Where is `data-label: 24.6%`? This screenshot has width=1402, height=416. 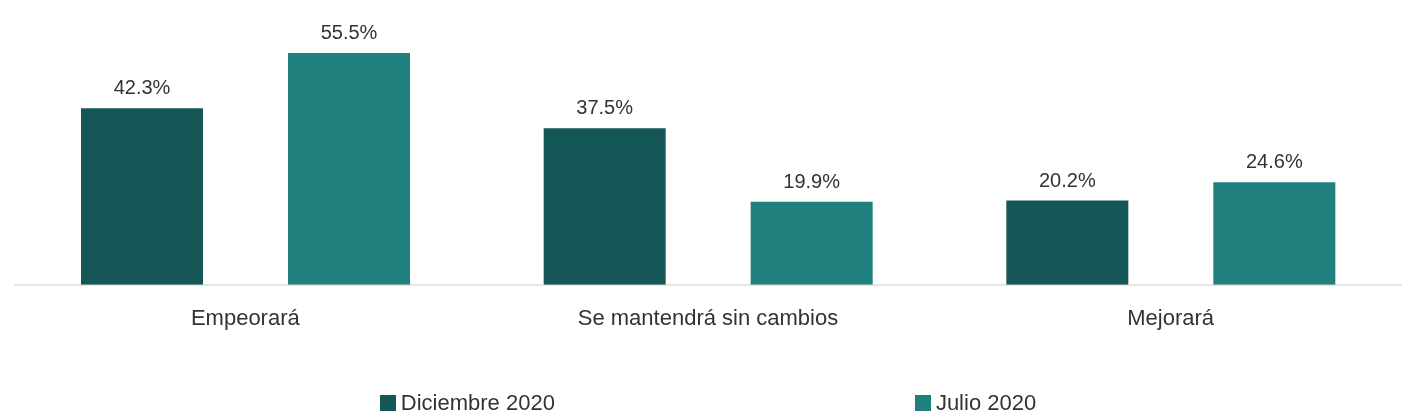
data-label: 24.6% is located at coordinates (1274, 161).